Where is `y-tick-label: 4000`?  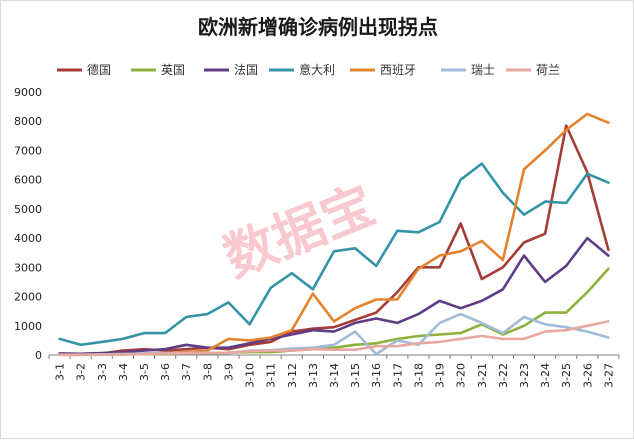
y-tick-label: 4000 is located at coordinates (28, 238).